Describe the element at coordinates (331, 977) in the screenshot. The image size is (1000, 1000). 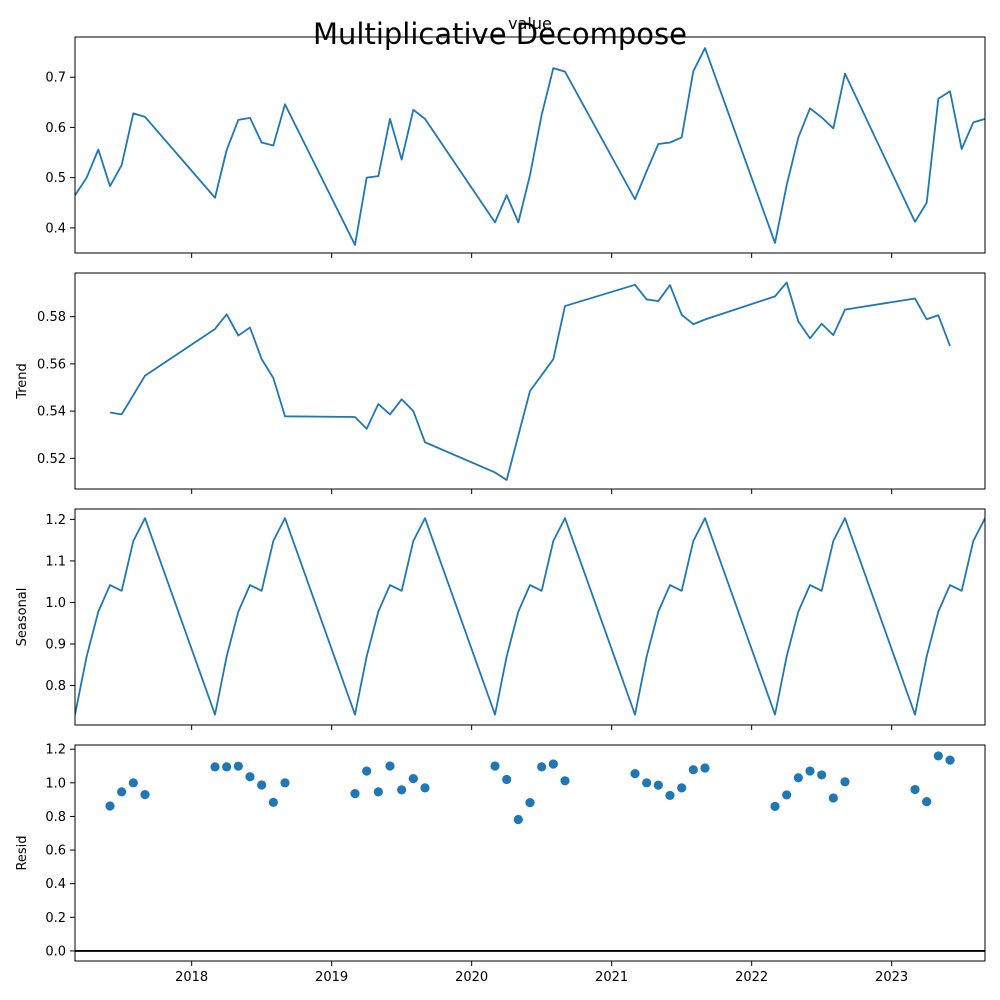
I see `x-tick-label: 2019` at that location.